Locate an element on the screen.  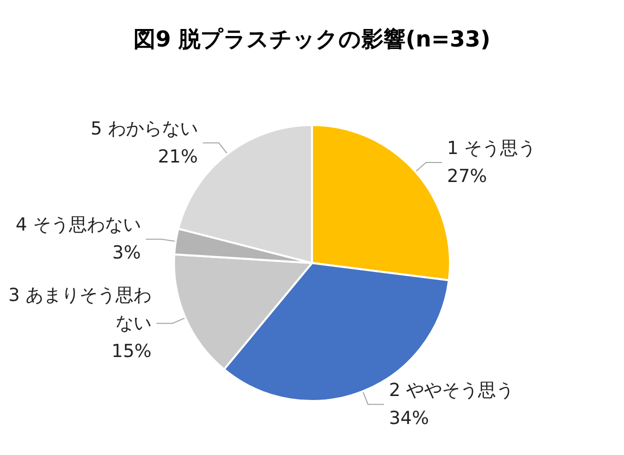
data-label: 34% is located at coordinates (408, 418).